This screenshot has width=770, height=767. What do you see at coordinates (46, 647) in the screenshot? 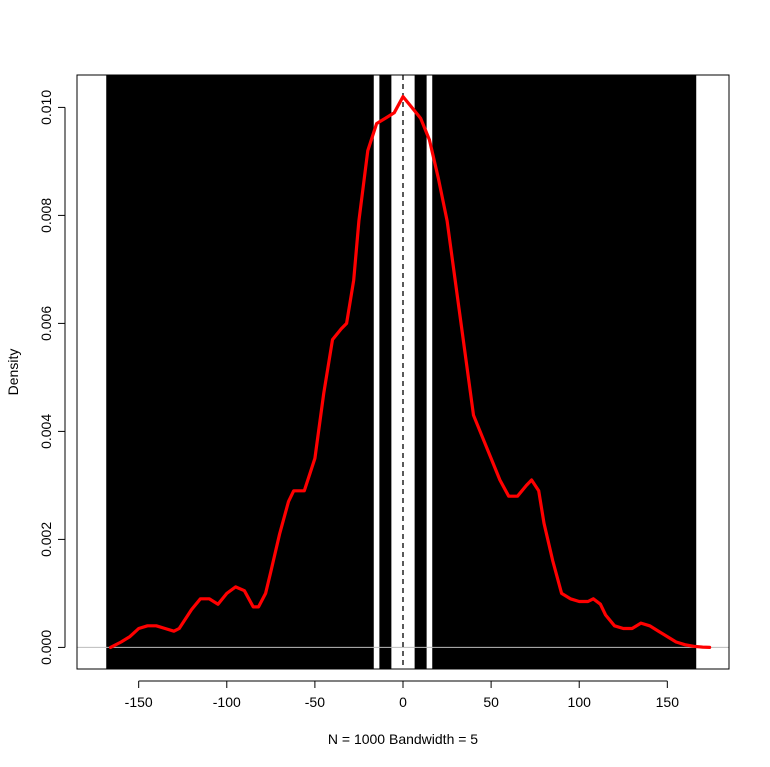
I see `y-tick-label: 0.000` at bounding box center [46, 647].